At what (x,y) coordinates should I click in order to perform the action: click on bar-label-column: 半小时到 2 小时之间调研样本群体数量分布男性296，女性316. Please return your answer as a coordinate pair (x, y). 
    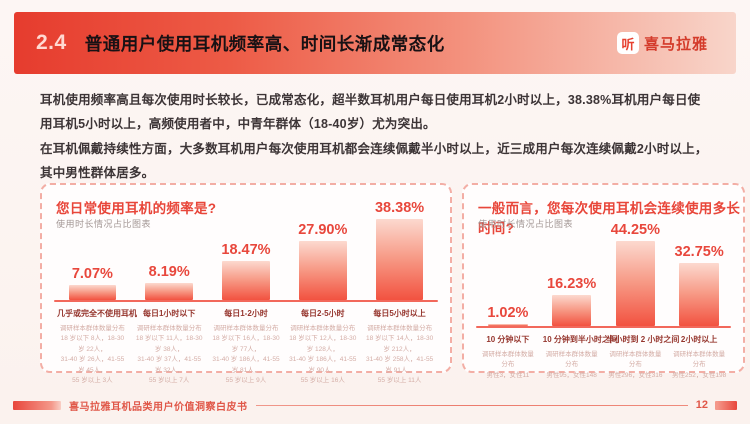
    Looking at the image, I should click on (642, 354).